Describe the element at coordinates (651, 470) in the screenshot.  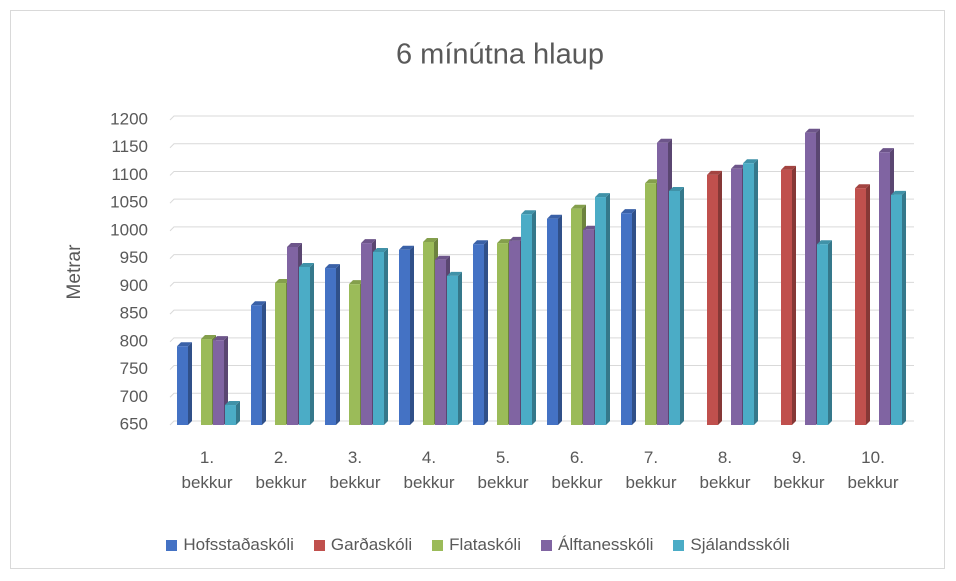
I see `x-tick-label: 7. bekkur` at that location.